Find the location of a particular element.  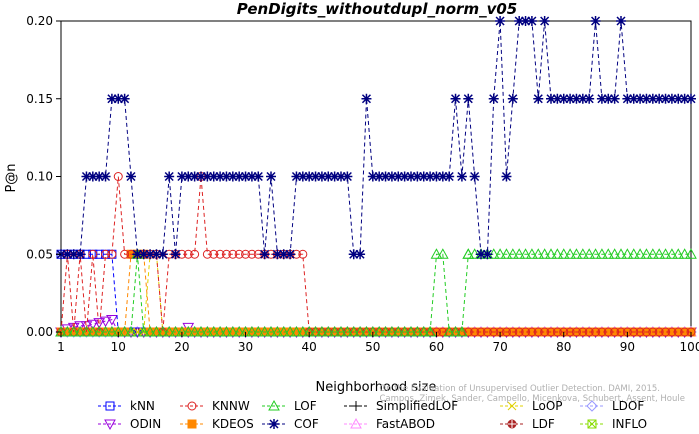

x-tick-label: 30 is located at coordinates (245, 347).